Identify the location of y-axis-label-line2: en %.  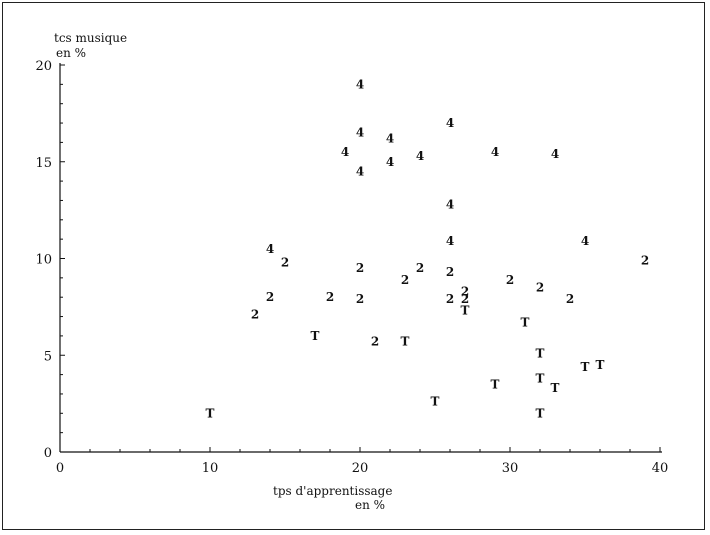
(71, 53).